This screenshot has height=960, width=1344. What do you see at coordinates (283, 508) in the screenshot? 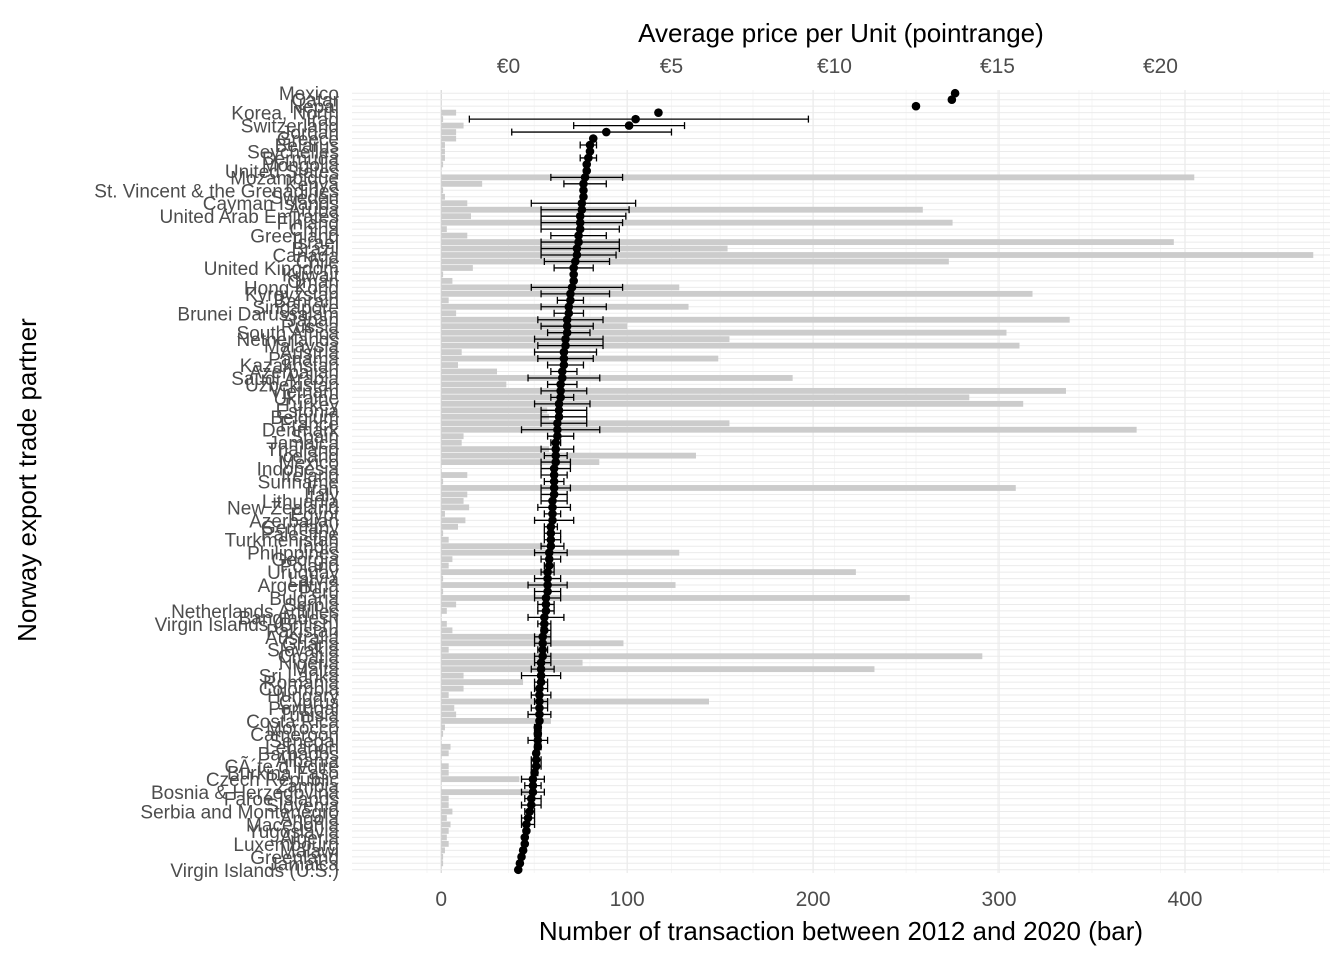
I see `y-tick-label: New Zealand` at bounding box center [283, 508].